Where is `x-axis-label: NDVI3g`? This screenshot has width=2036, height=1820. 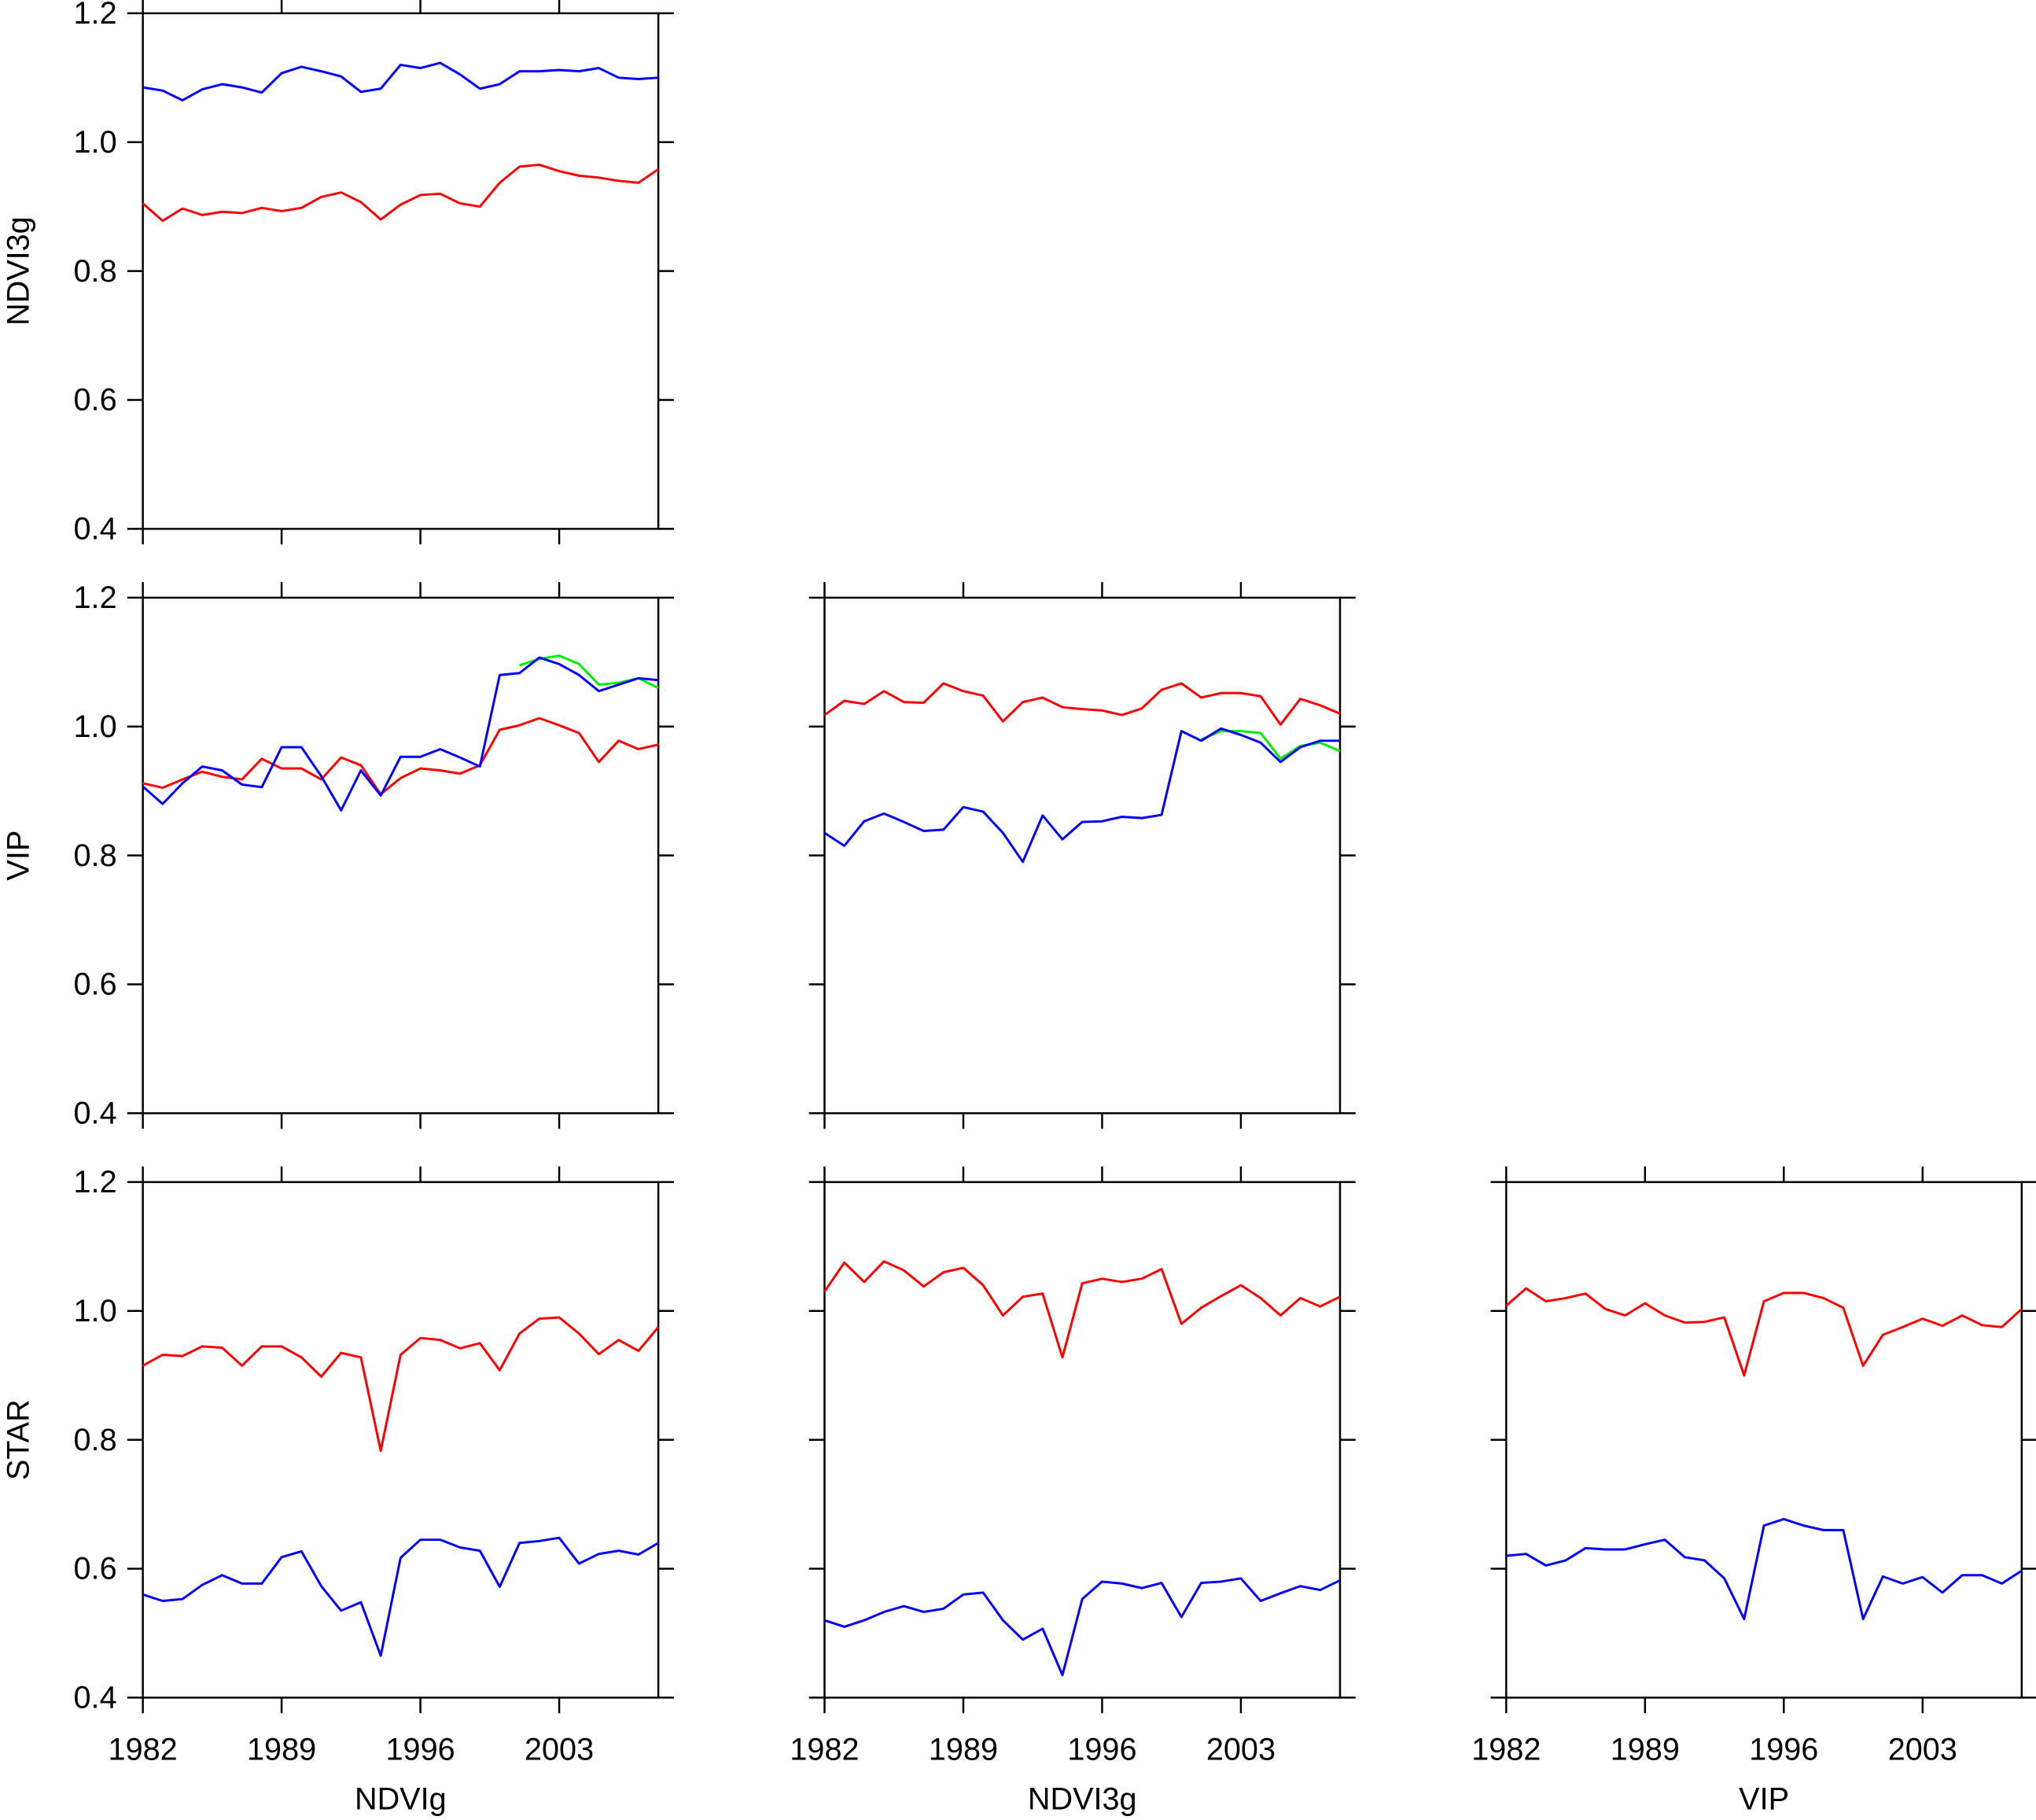
x-axis-label: NDVI3g is located at coordinates (1082, 1798).